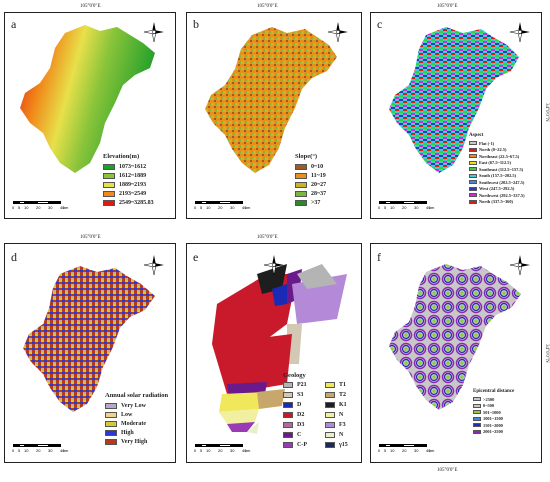 The width and height of the screenshot is (550, 482). I want to click on legend-item-c: East (67.5~112.5), so click(497, 163).